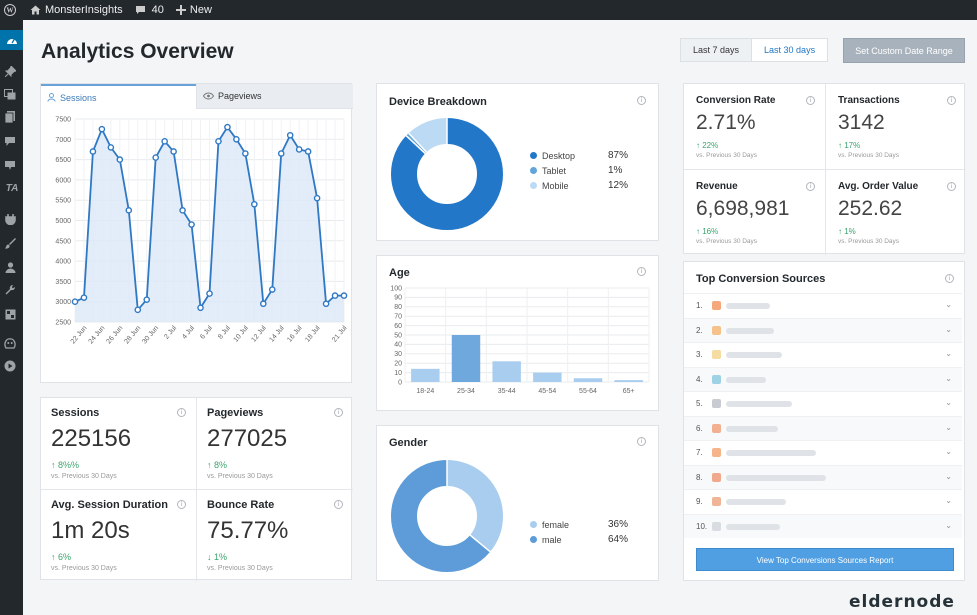  Describe the element at coordinates (823, 452) in the screenshot. I see `source-row: 7. ⌄` at that location.